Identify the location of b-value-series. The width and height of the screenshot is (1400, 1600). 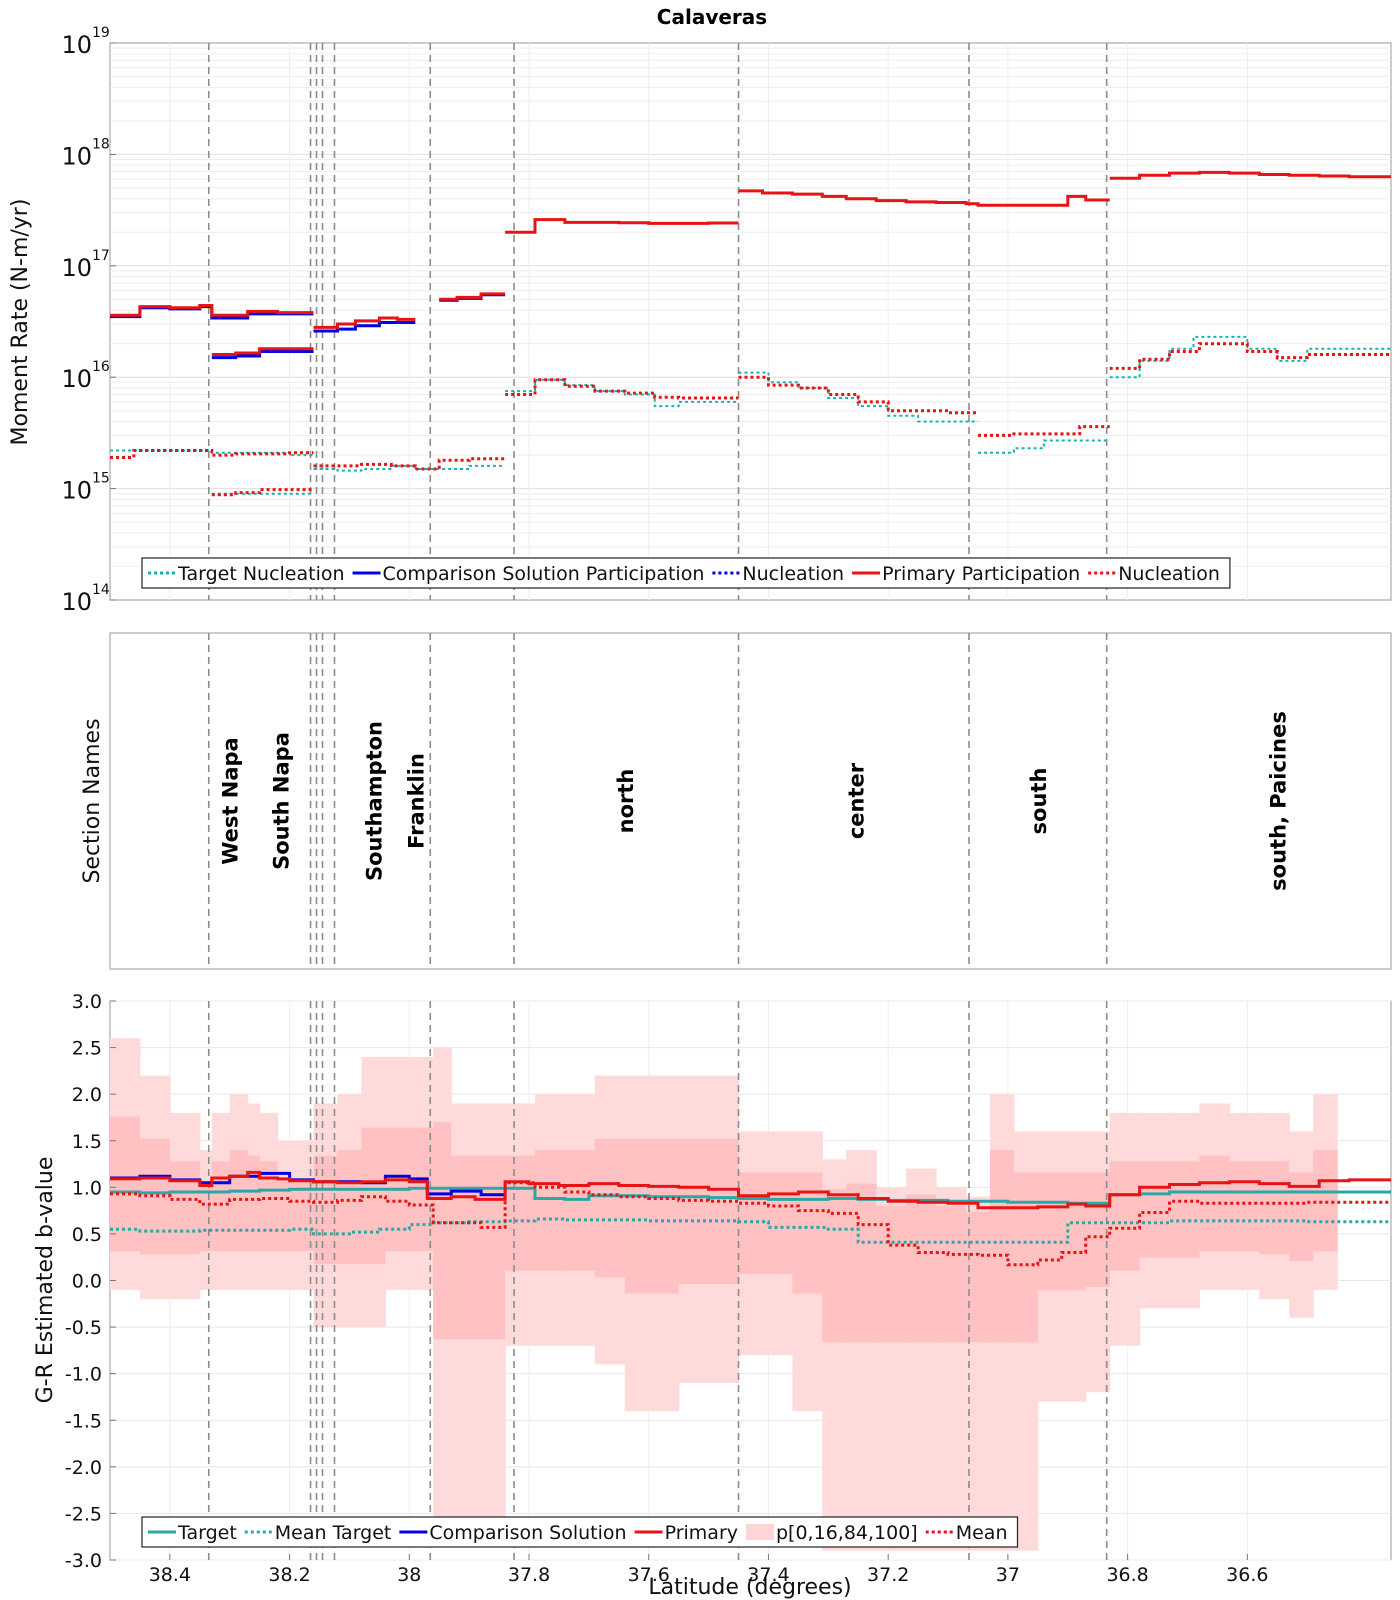
(750, 1218).